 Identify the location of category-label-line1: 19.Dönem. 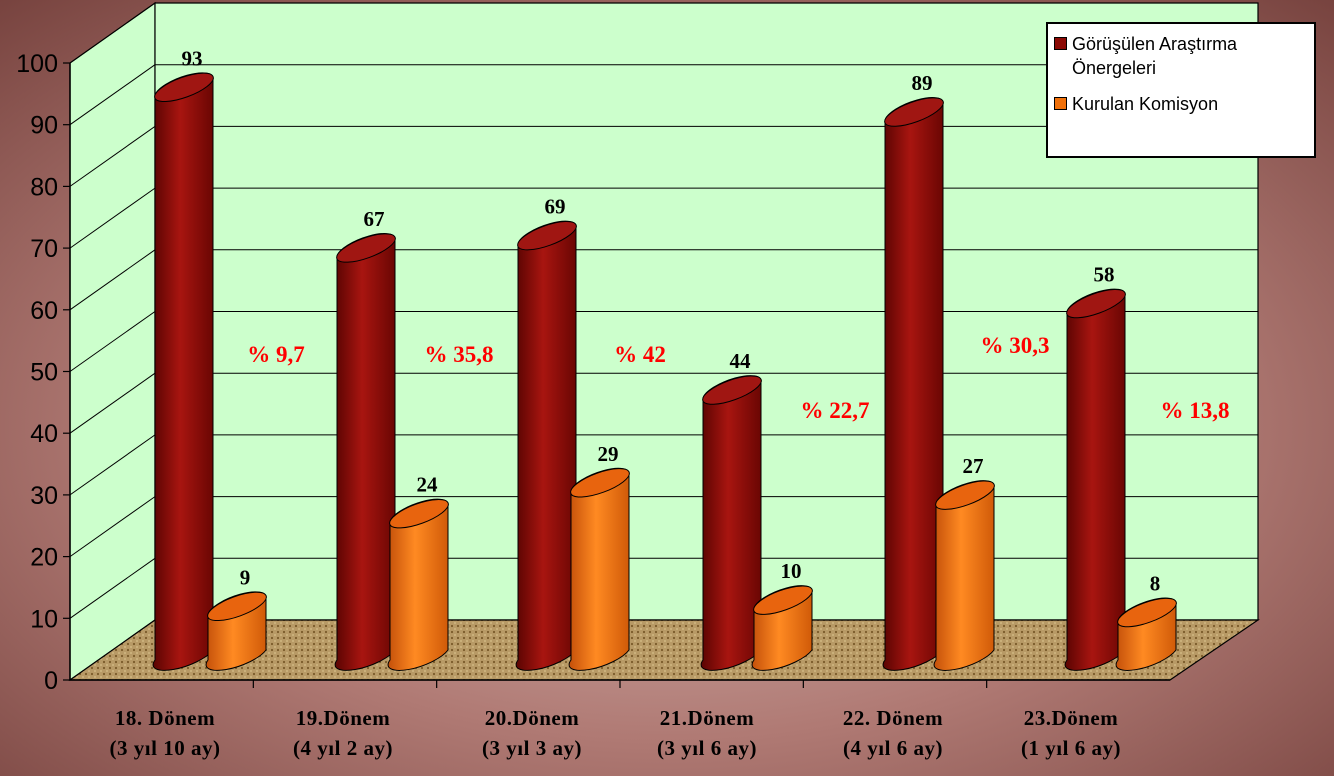
(343, 718).